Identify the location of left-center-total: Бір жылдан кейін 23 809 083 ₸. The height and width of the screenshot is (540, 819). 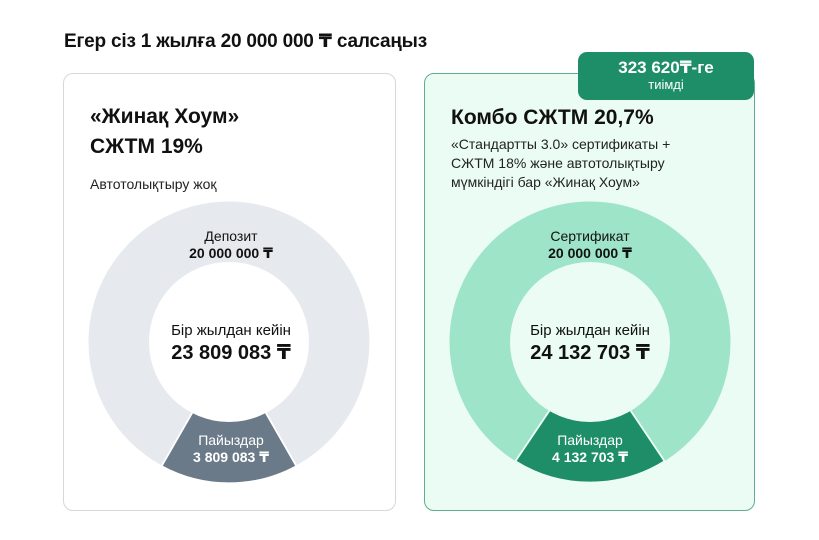
(231, 343).